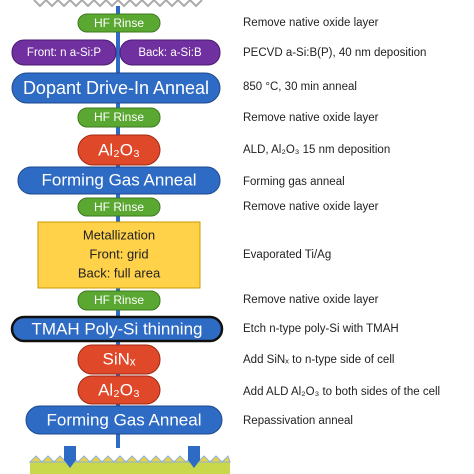  What do you see at coordinates (119, 272) in the screenshot?
I see `step-label: Back: full area` at bounding box center [119, 272].